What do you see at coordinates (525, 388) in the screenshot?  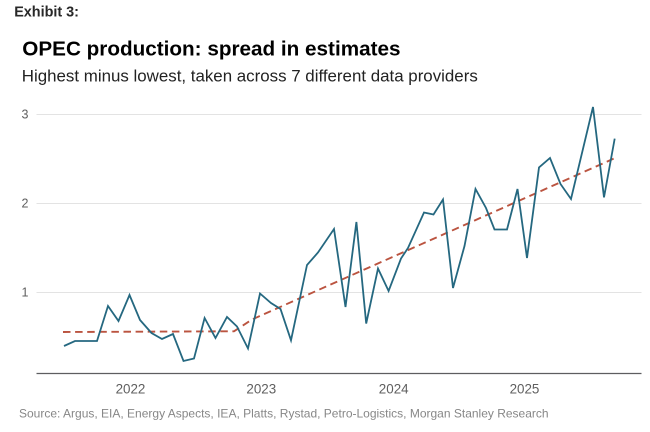 I see `svg-text: 2025` at bounding box center [525, 388].